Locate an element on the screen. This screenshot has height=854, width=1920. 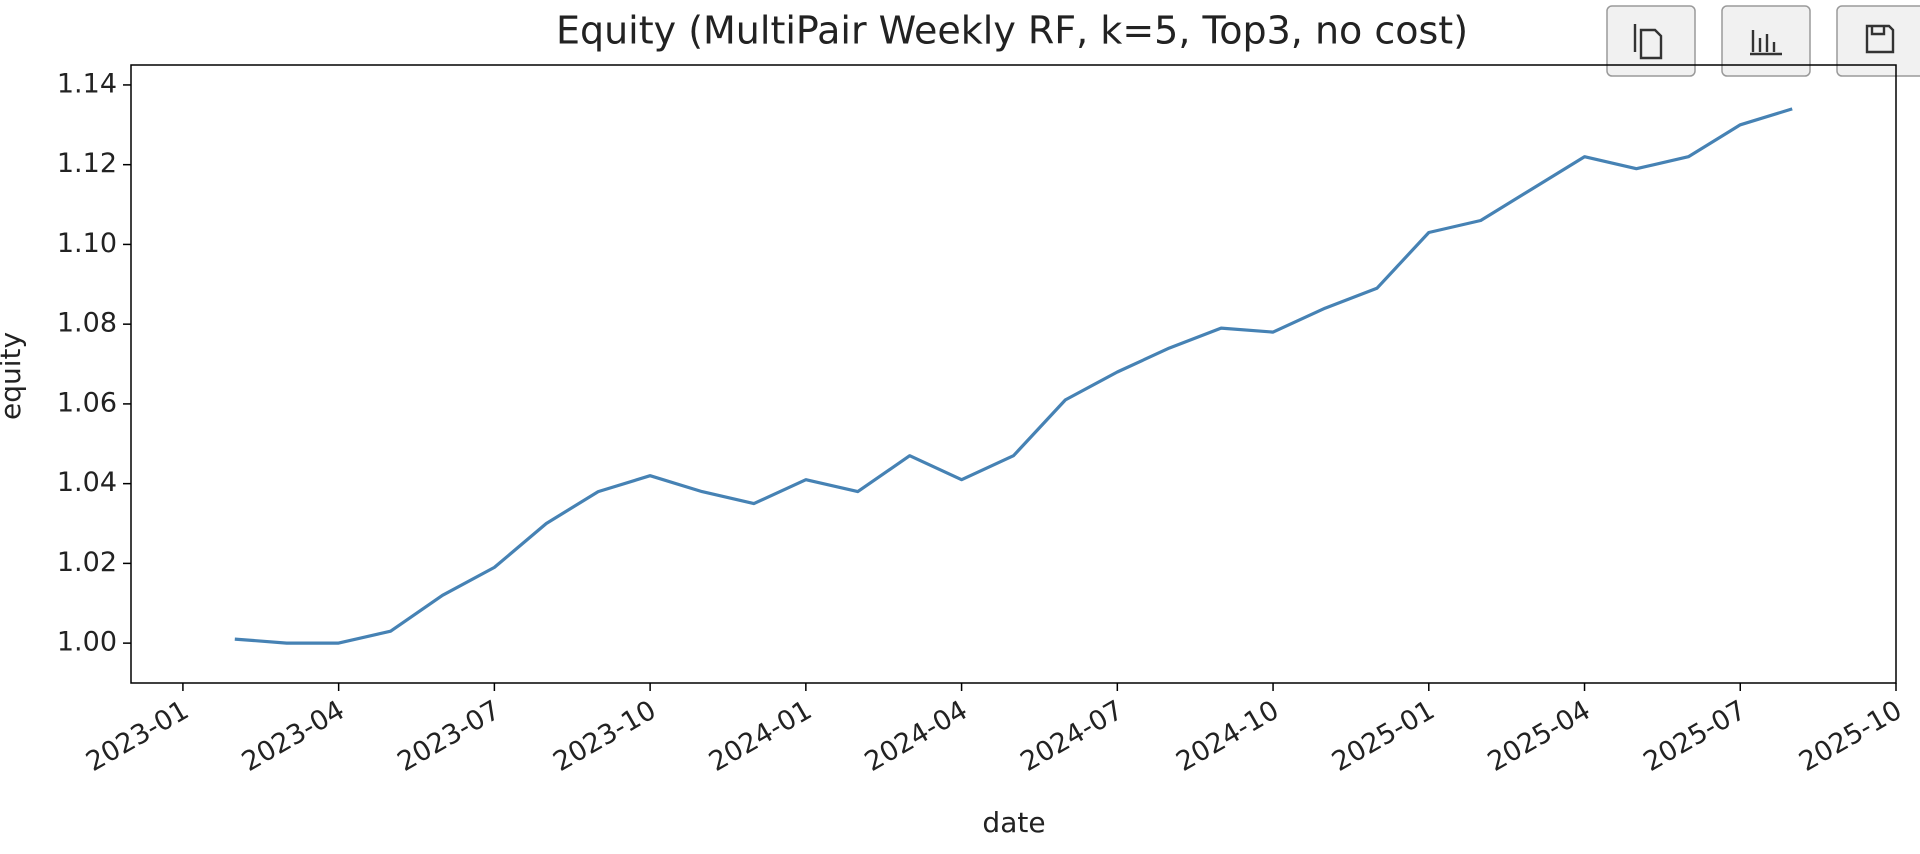
x-tick-label: 2023-01 is located at coordinates (137, 736).